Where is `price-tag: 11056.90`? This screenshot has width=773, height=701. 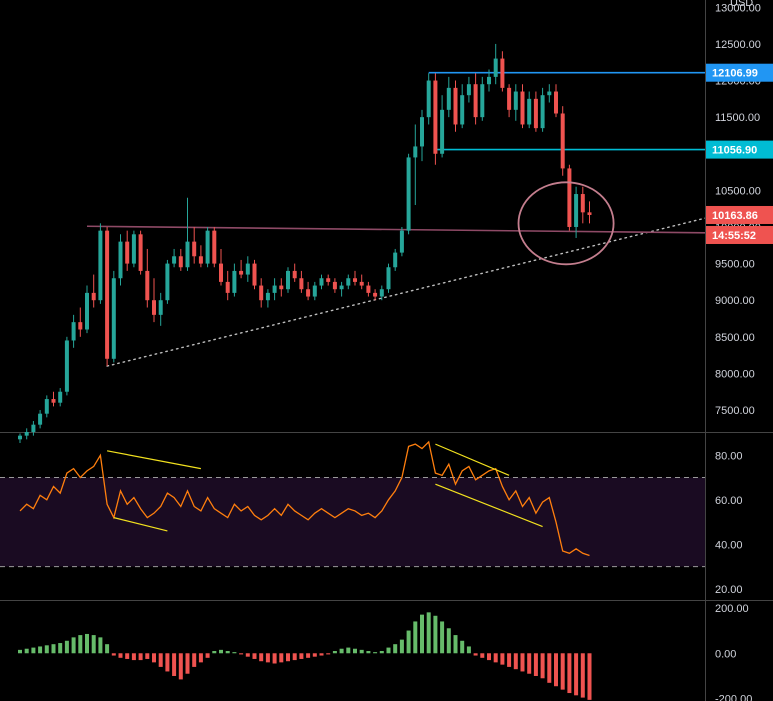
price-tag: 11056.90 is located at coordinates (739, 149).